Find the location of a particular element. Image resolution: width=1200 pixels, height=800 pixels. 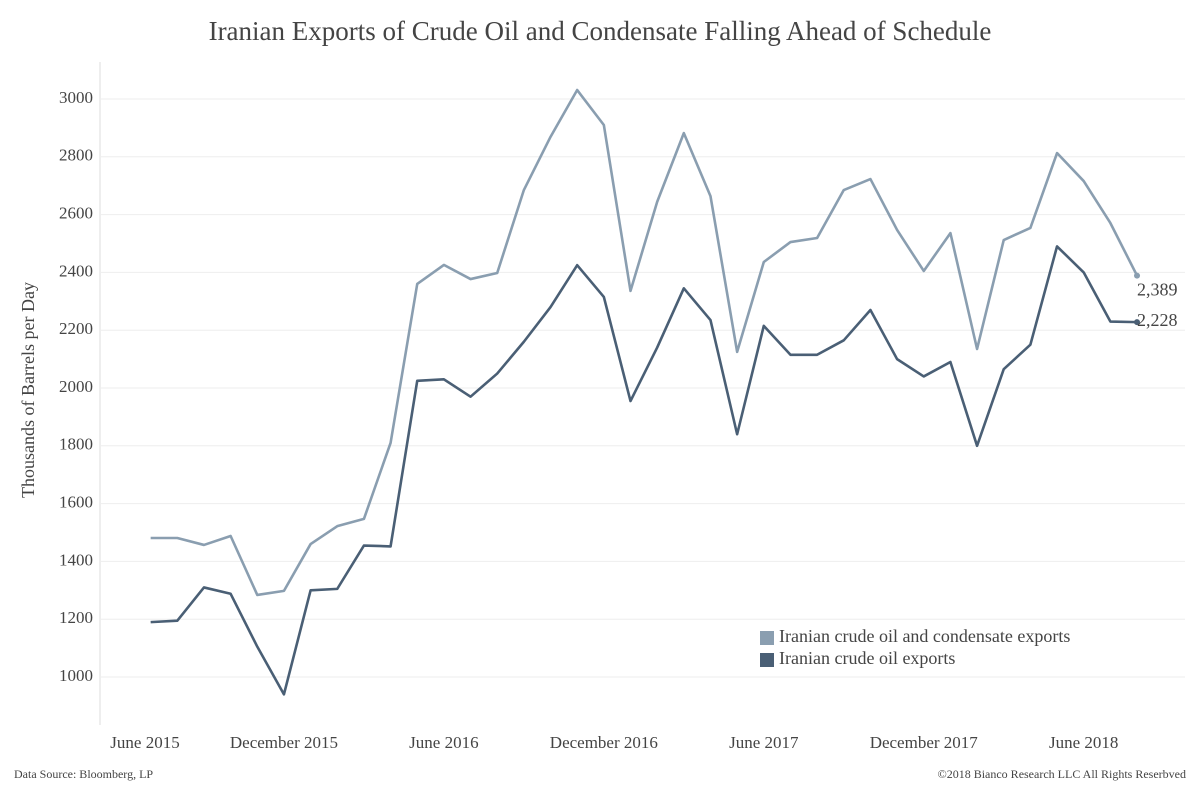

end-label: 2,389 is located at coordinates (1157, 290).